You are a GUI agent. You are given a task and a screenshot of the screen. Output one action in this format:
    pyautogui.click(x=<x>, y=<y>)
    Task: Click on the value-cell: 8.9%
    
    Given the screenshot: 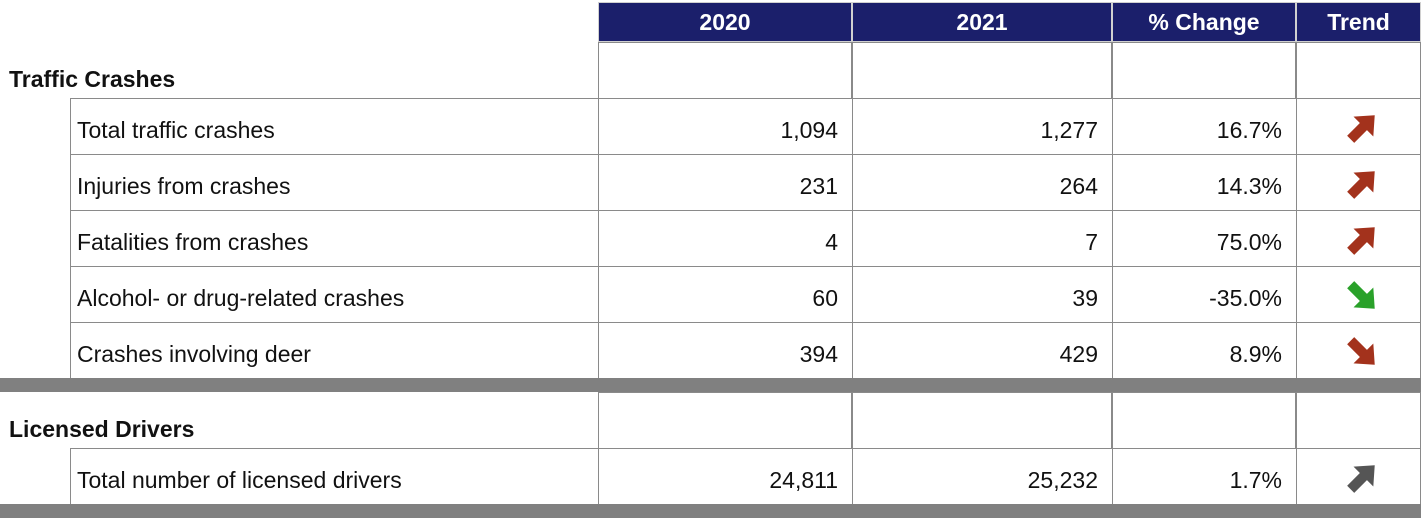 What is the action you would take?
    pyautogui.click(x=1204, y=350)
    